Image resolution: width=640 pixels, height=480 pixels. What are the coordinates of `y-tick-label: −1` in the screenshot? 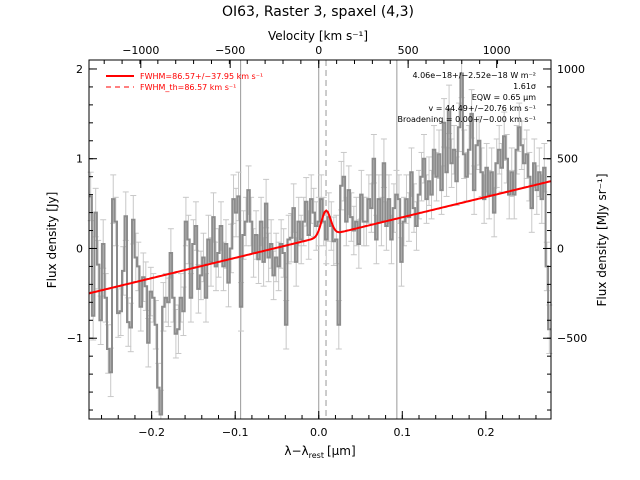 It's located at (75, 338).